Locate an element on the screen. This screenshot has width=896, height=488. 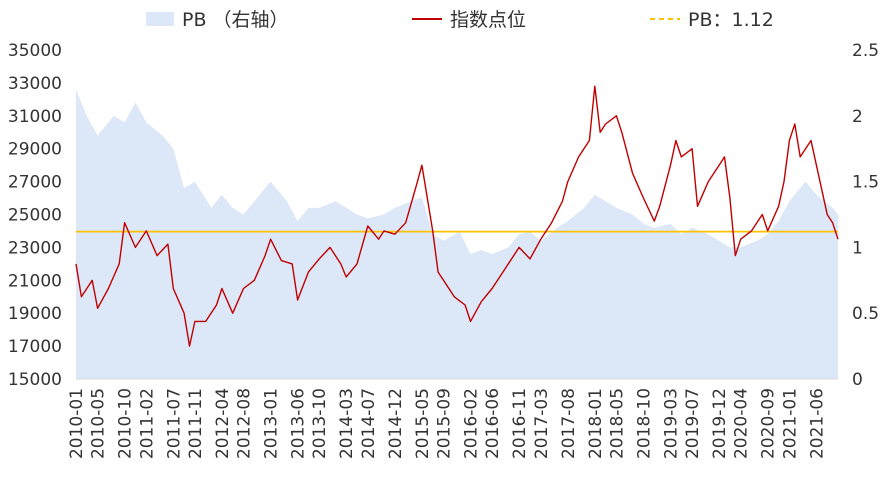
legend-ref-label: PB：1.12 is located at coordinates (731, 20).